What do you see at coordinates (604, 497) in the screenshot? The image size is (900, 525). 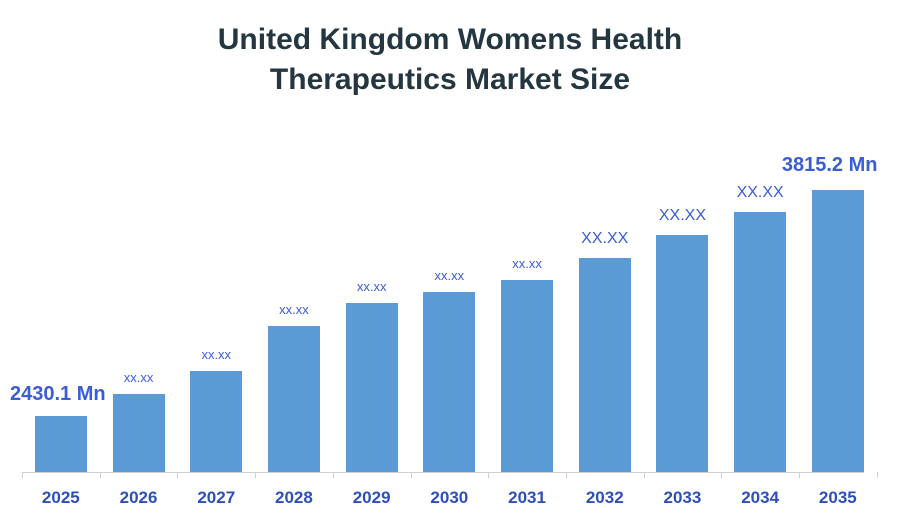 I see `x-tick-label-2032: 2032` at bounding box center [604, 497].